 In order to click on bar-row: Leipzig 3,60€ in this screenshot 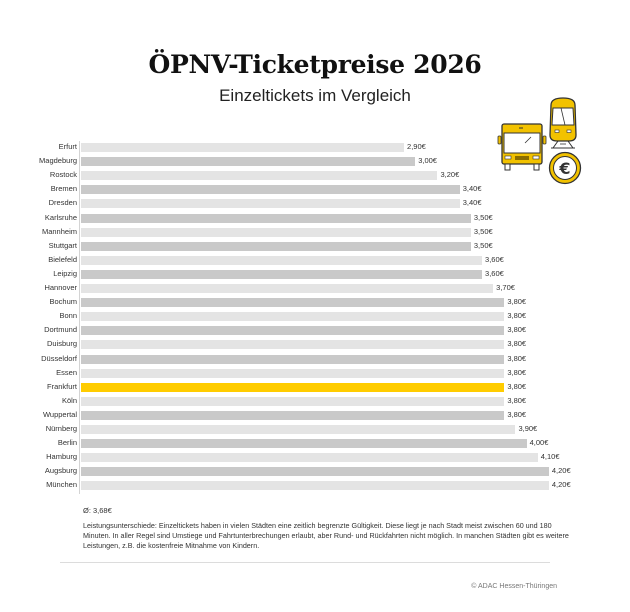, I will do `click(315, 275)`.